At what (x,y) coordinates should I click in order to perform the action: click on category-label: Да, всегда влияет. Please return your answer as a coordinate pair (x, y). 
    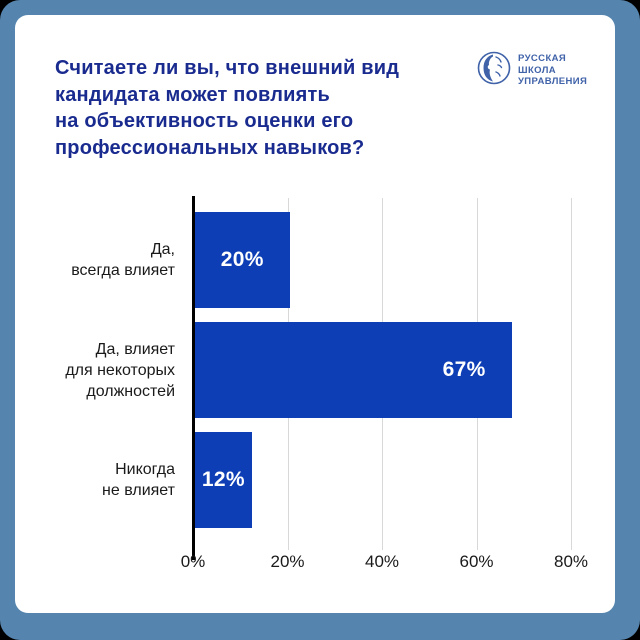
    Looking at the image, I should click on (123, 260).